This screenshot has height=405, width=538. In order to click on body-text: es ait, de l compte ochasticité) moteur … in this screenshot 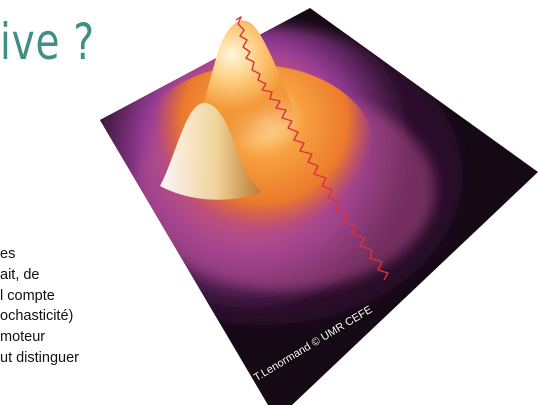, I will do `click(100, 306)`.